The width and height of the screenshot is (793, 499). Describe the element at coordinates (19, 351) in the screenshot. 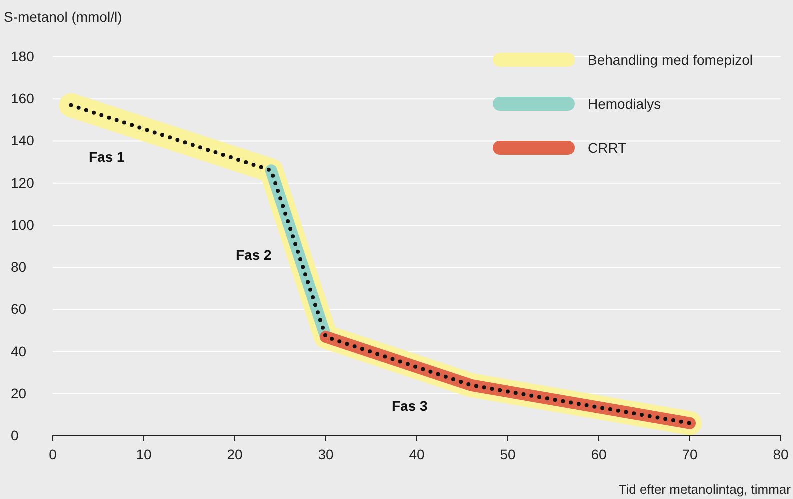

I see `y-tick-label: 40` at that location.